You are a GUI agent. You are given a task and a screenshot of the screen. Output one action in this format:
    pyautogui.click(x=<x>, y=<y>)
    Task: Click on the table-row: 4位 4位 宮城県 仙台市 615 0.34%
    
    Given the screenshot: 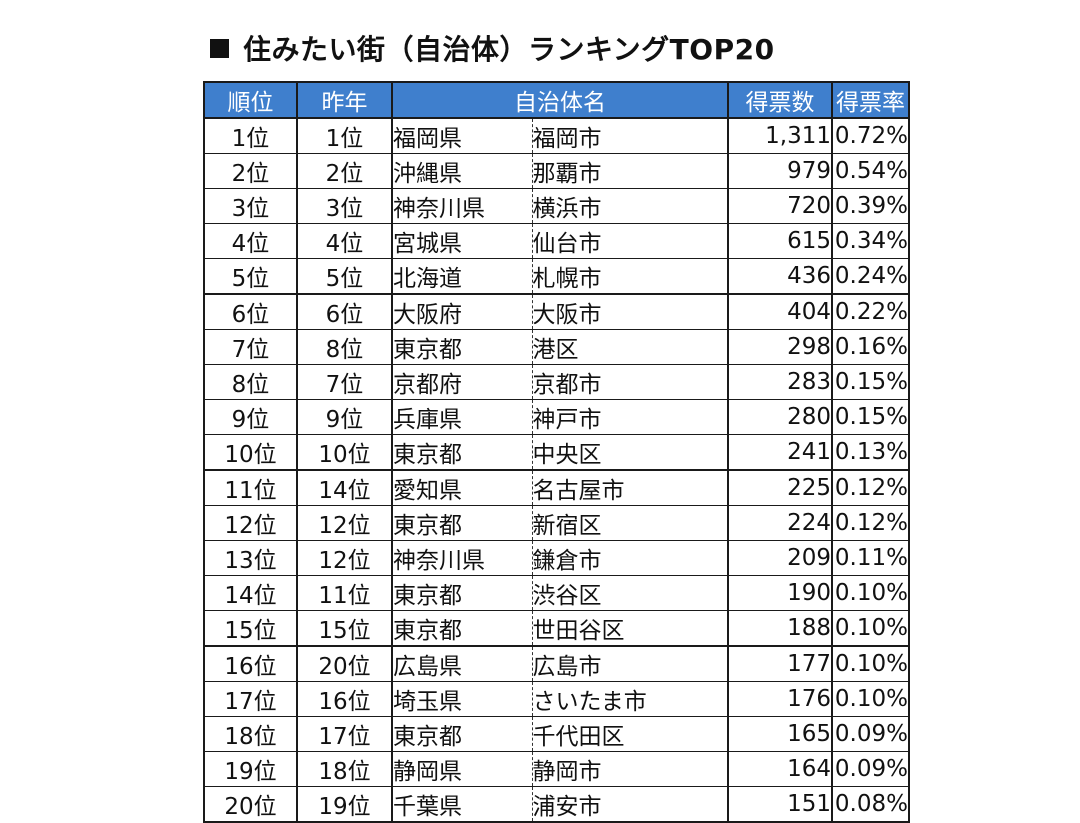 What is the action you would take?
    pyautogui.click(x=556, y=241)
    